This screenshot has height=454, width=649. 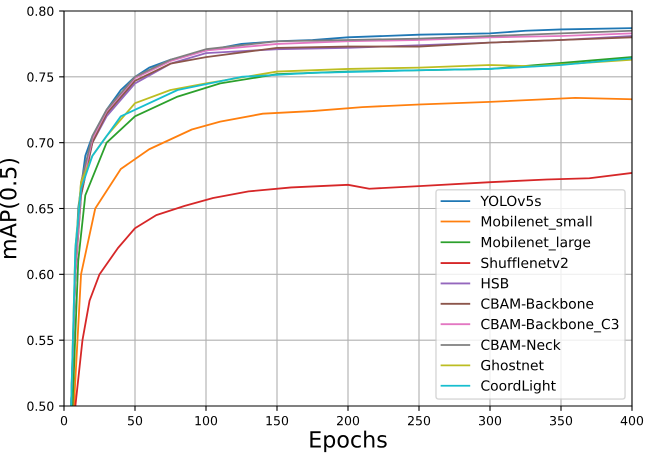 What do you see at coordinates (524, 262) in the screenshot?
I see `legend-label: Shufflenetv2` at bounding box center [524, 262].